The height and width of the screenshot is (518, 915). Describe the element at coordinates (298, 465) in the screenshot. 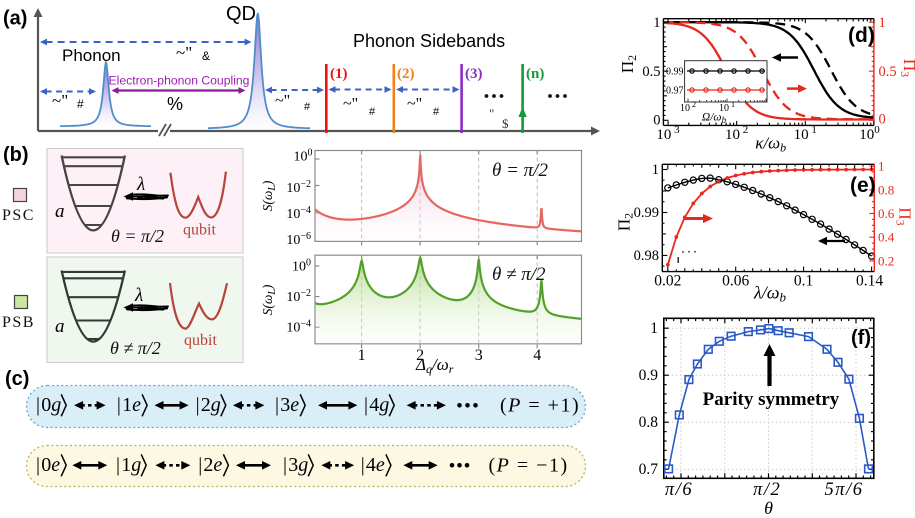

I see `svg-text: 3g` at that location.